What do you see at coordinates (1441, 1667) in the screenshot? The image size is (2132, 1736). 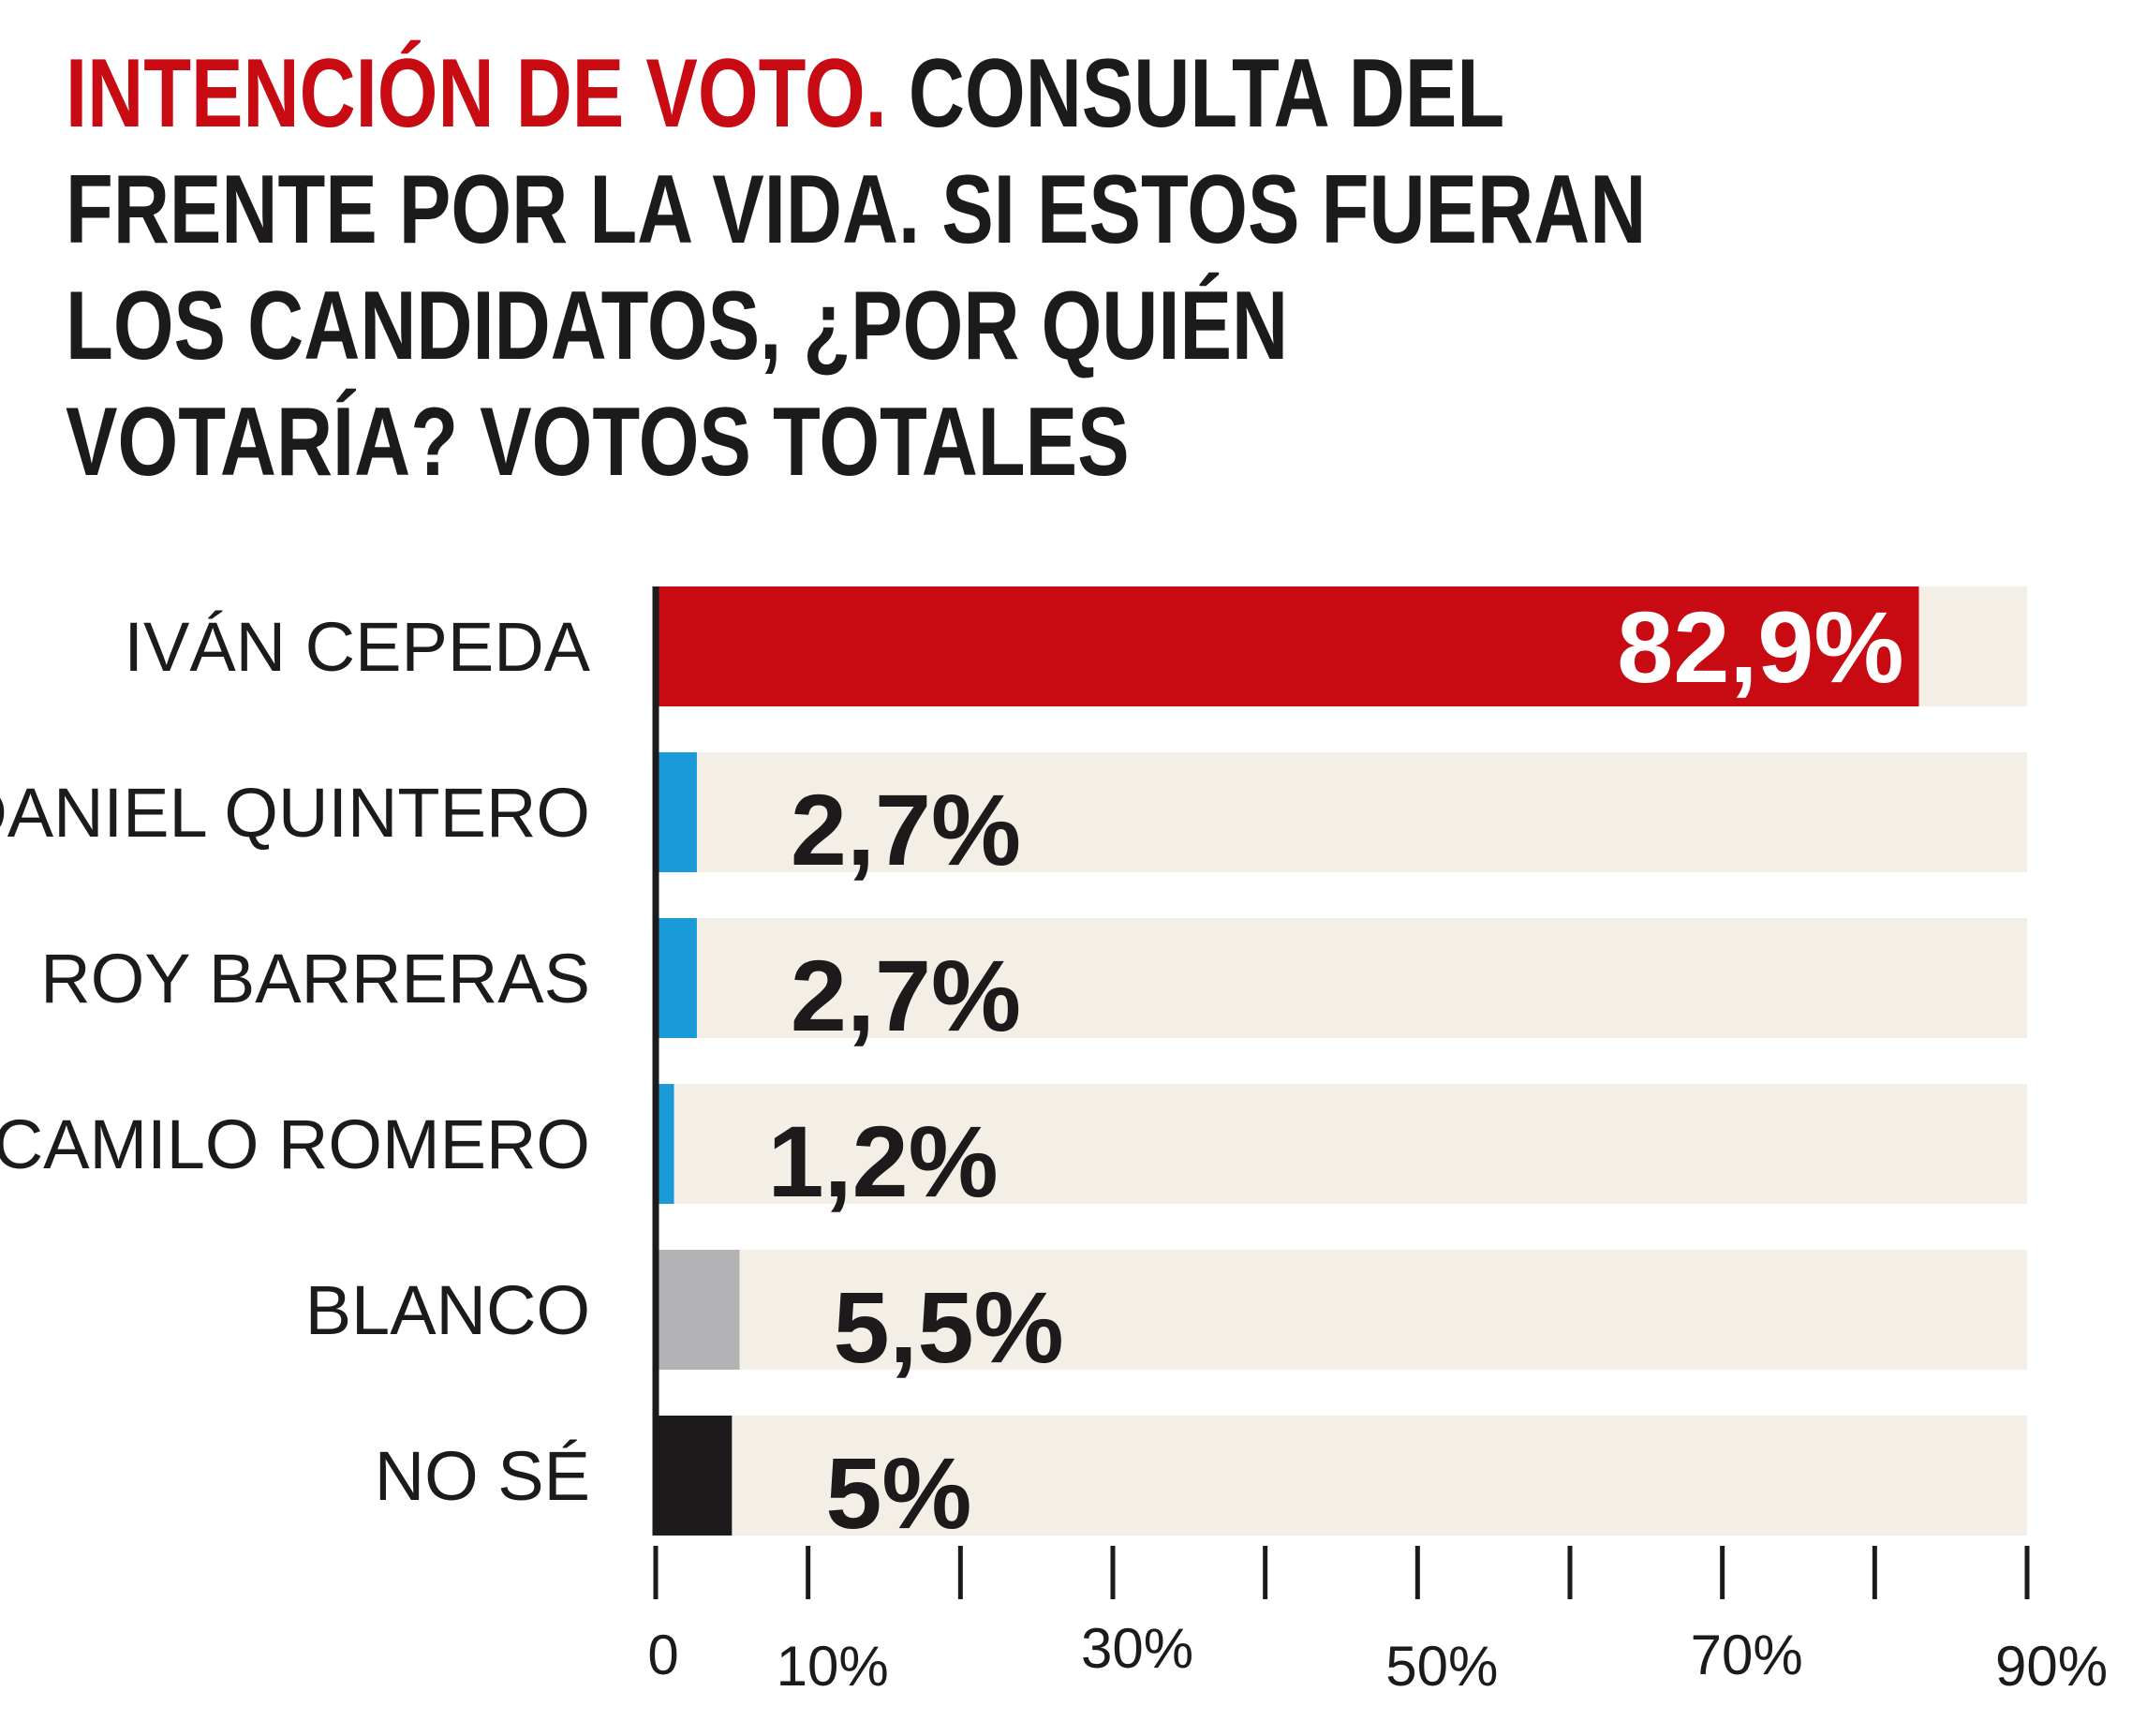 I see `x-tick-label-50: 50%` at bounding box center [1441, 1667].